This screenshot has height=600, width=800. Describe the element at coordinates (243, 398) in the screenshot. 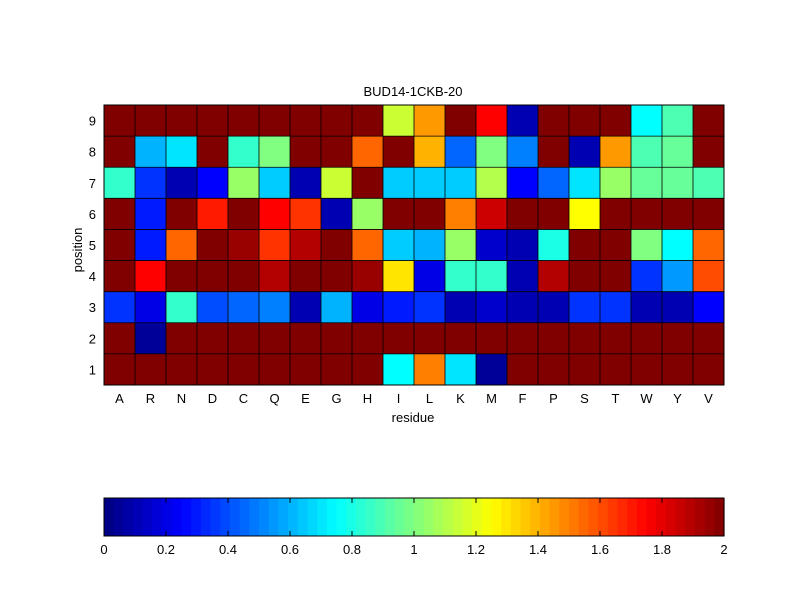

I see `x-tick-label: C` at that location.